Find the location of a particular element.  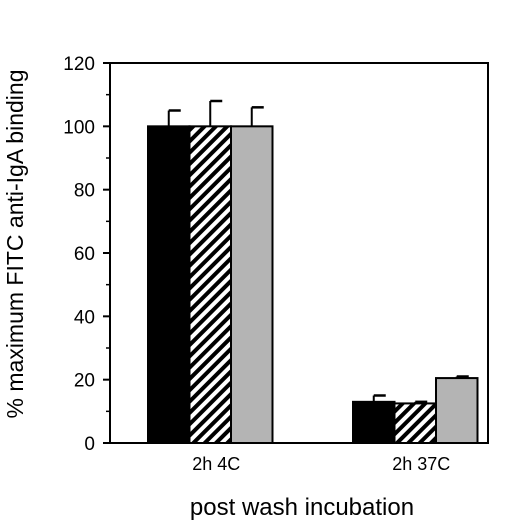

x-axis-label: post wash incubation is located at coordinates (302, 507).